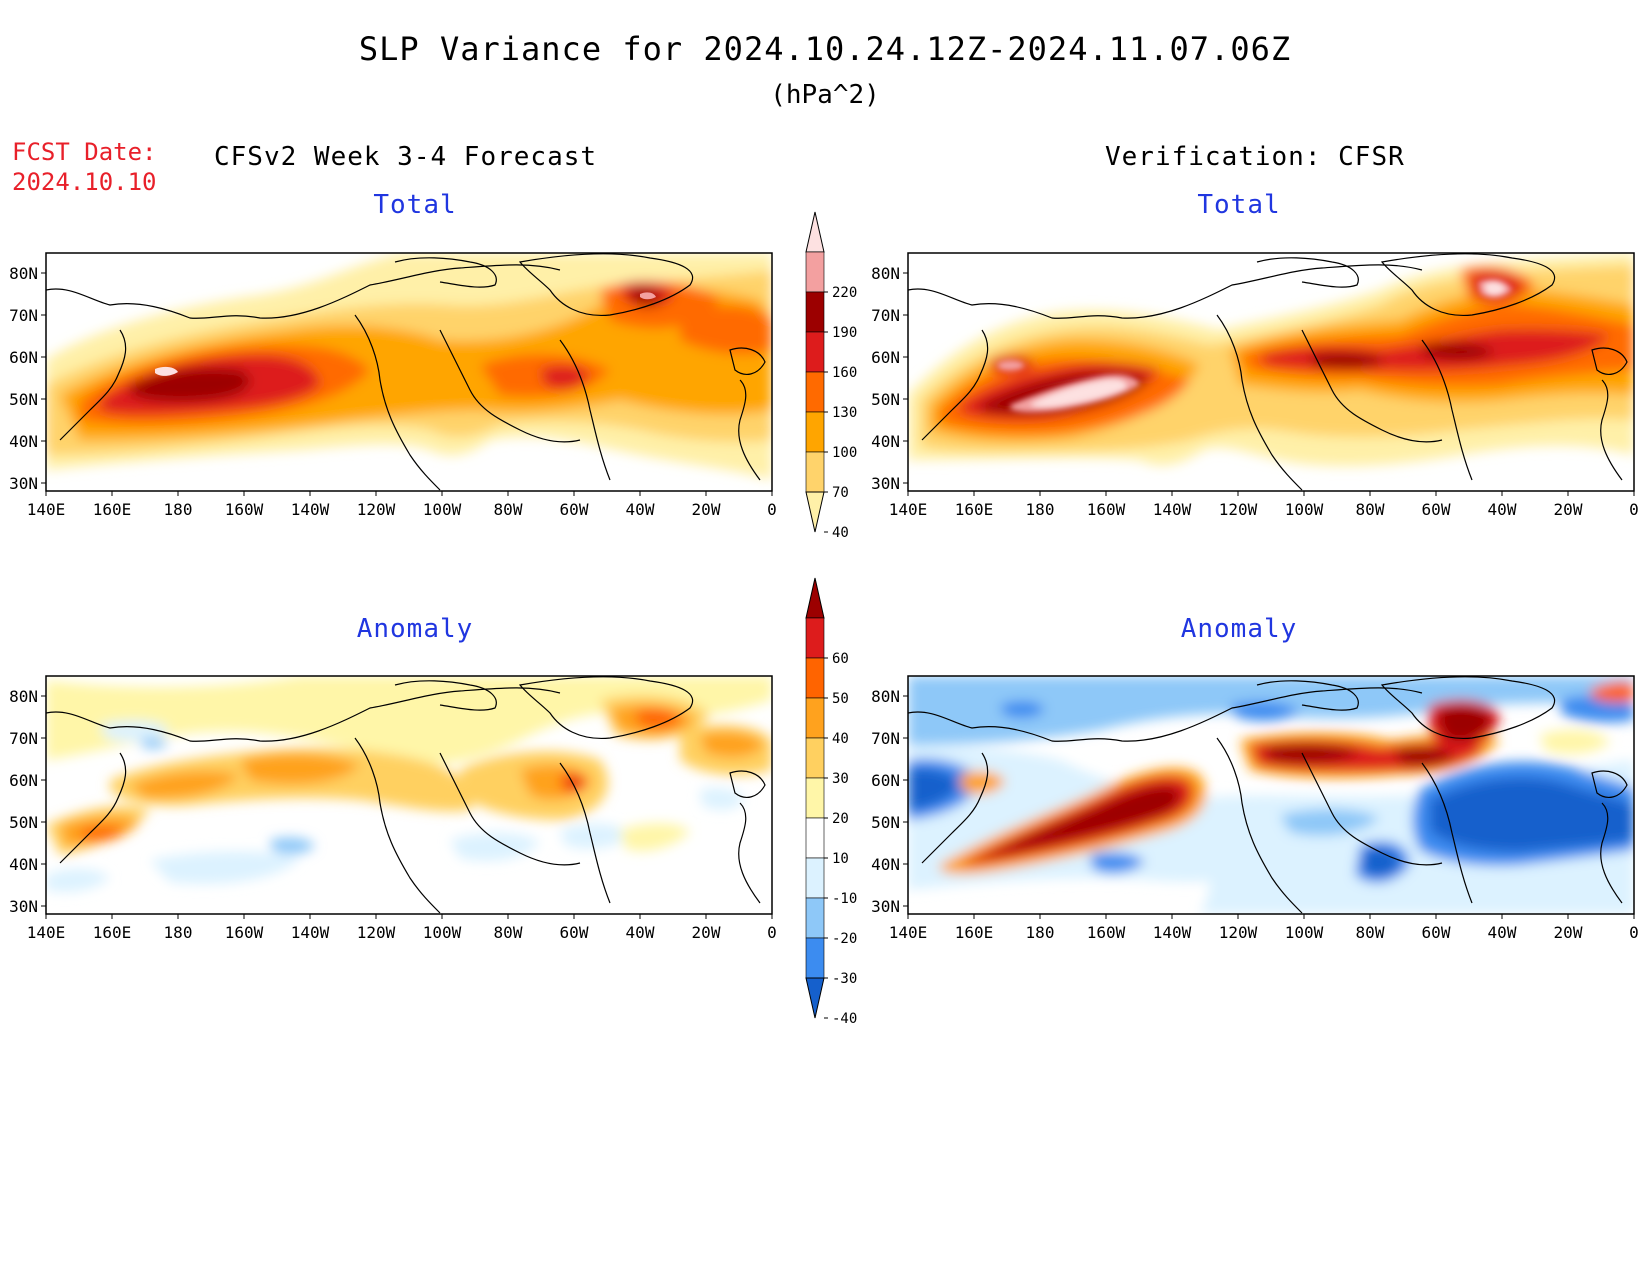 The width and height of the screenshot is (1650, 1275). I want to click on colorbar-label: -40, so click(844, 1019).